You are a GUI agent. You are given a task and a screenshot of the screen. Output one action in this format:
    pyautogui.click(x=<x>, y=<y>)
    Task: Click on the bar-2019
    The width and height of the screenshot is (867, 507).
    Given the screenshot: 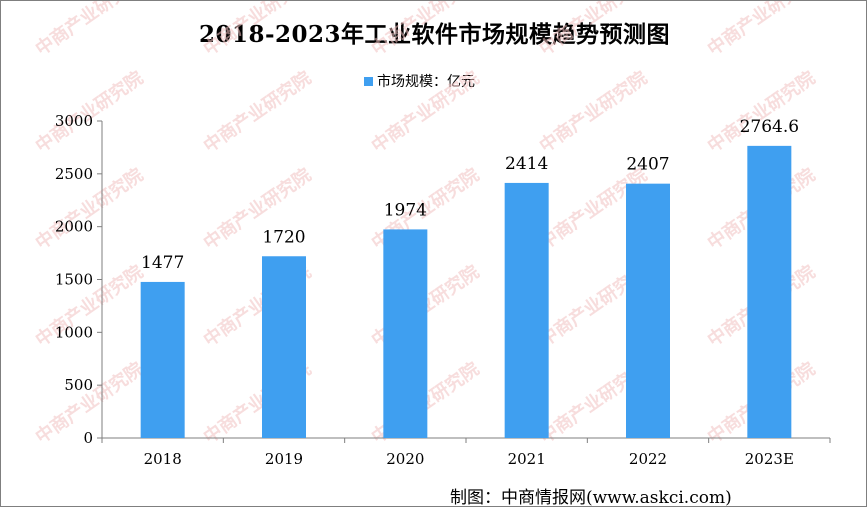 What is the action you would take?
    pyautogui.click(x=284, y=347)
    